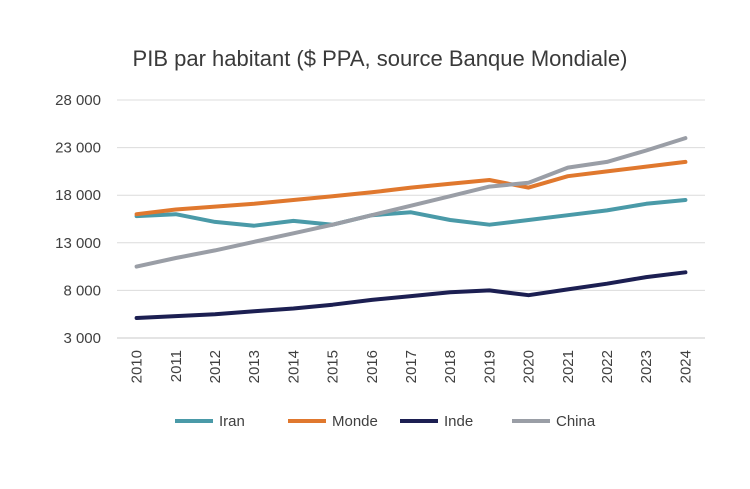 This screenshot has width=750, height=489. What do you see at coordinates (646, 366) in the screenshot?
I see `x-tick-label: 2023` at bounding box center [646, 366].